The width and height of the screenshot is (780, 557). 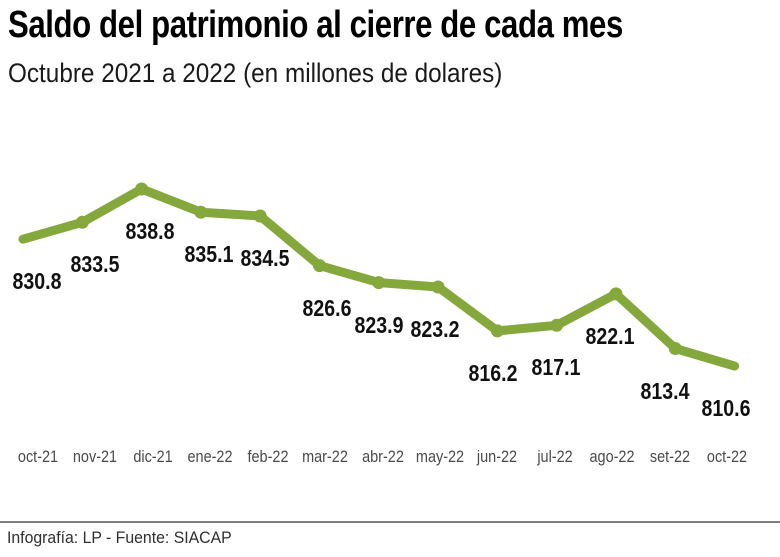 I want to click on x-axis-label: mar-22, so click(x=325, y=456).